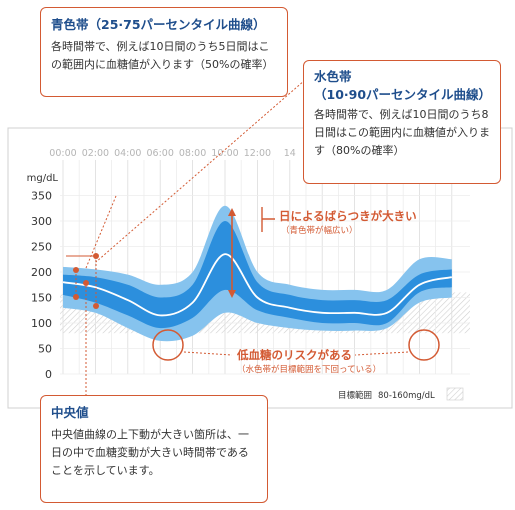 The width and height of the screenshot is (515, 510). What do you see at coordinates (95, 153) in the screenshot?
I see `x-tick-label: 02:00` at bounding box center [95, 153].